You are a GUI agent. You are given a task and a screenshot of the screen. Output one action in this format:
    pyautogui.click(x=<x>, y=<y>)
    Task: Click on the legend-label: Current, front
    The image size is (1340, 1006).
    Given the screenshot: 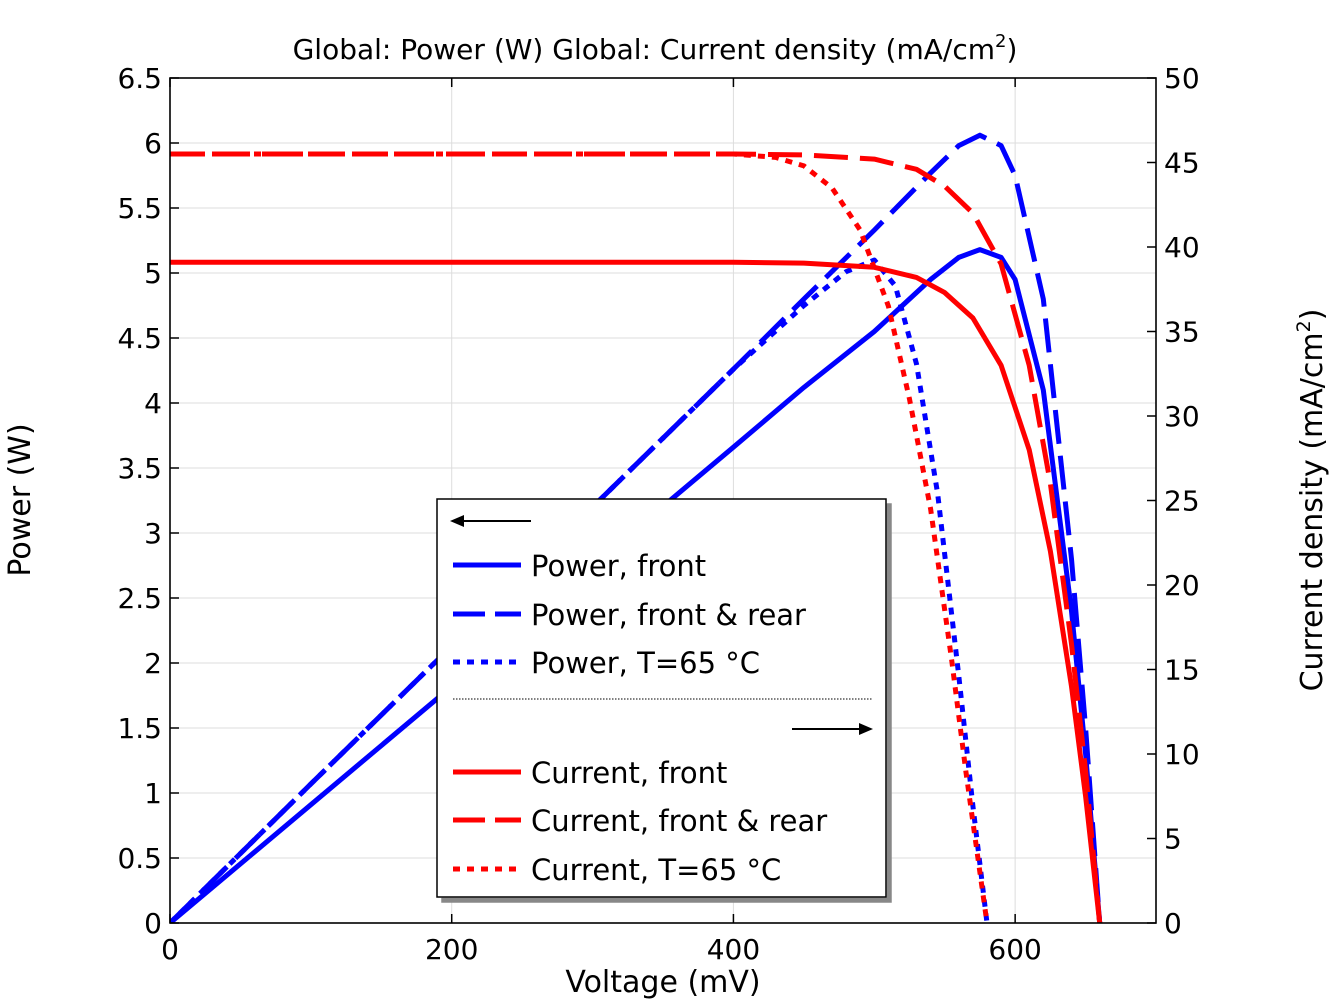 What is the action you would take?
    pyautogui.click(x=629, y=773)
    